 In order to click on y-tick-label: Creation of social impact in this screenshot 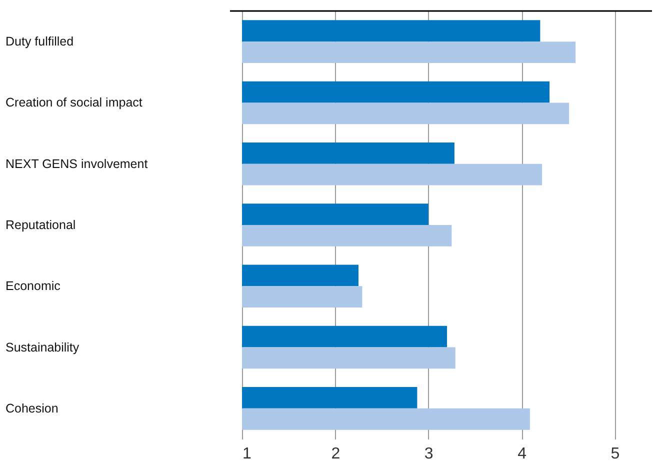, I will do `click(74, 103)`.